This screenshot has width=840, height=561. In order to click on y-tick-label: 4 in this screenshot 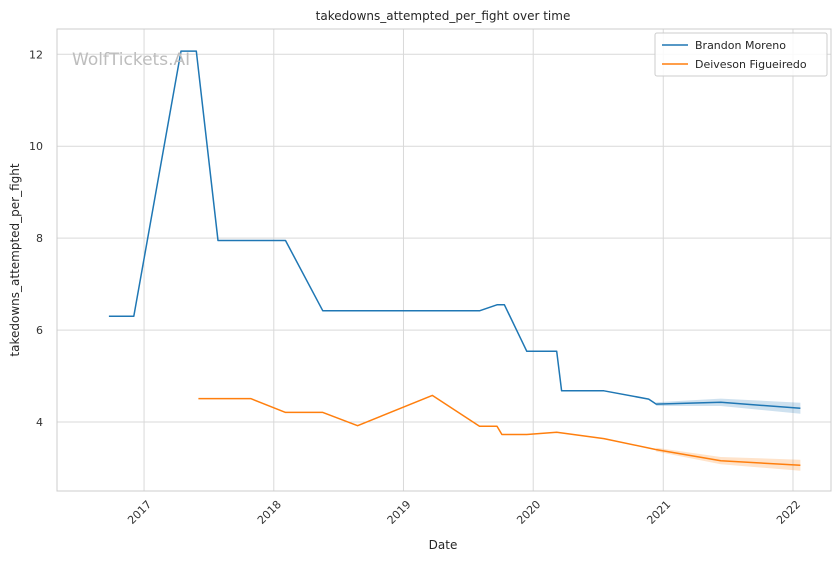, I will do `click(39, 422)`.